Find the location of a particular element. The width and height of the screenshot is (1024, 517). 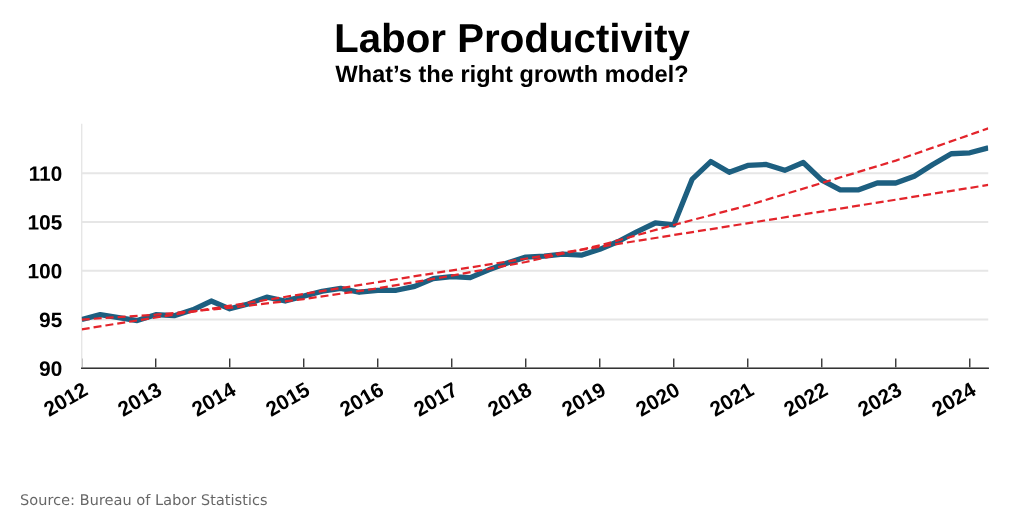

x-tick-label: 2020 is located at coordinates (657, 399).